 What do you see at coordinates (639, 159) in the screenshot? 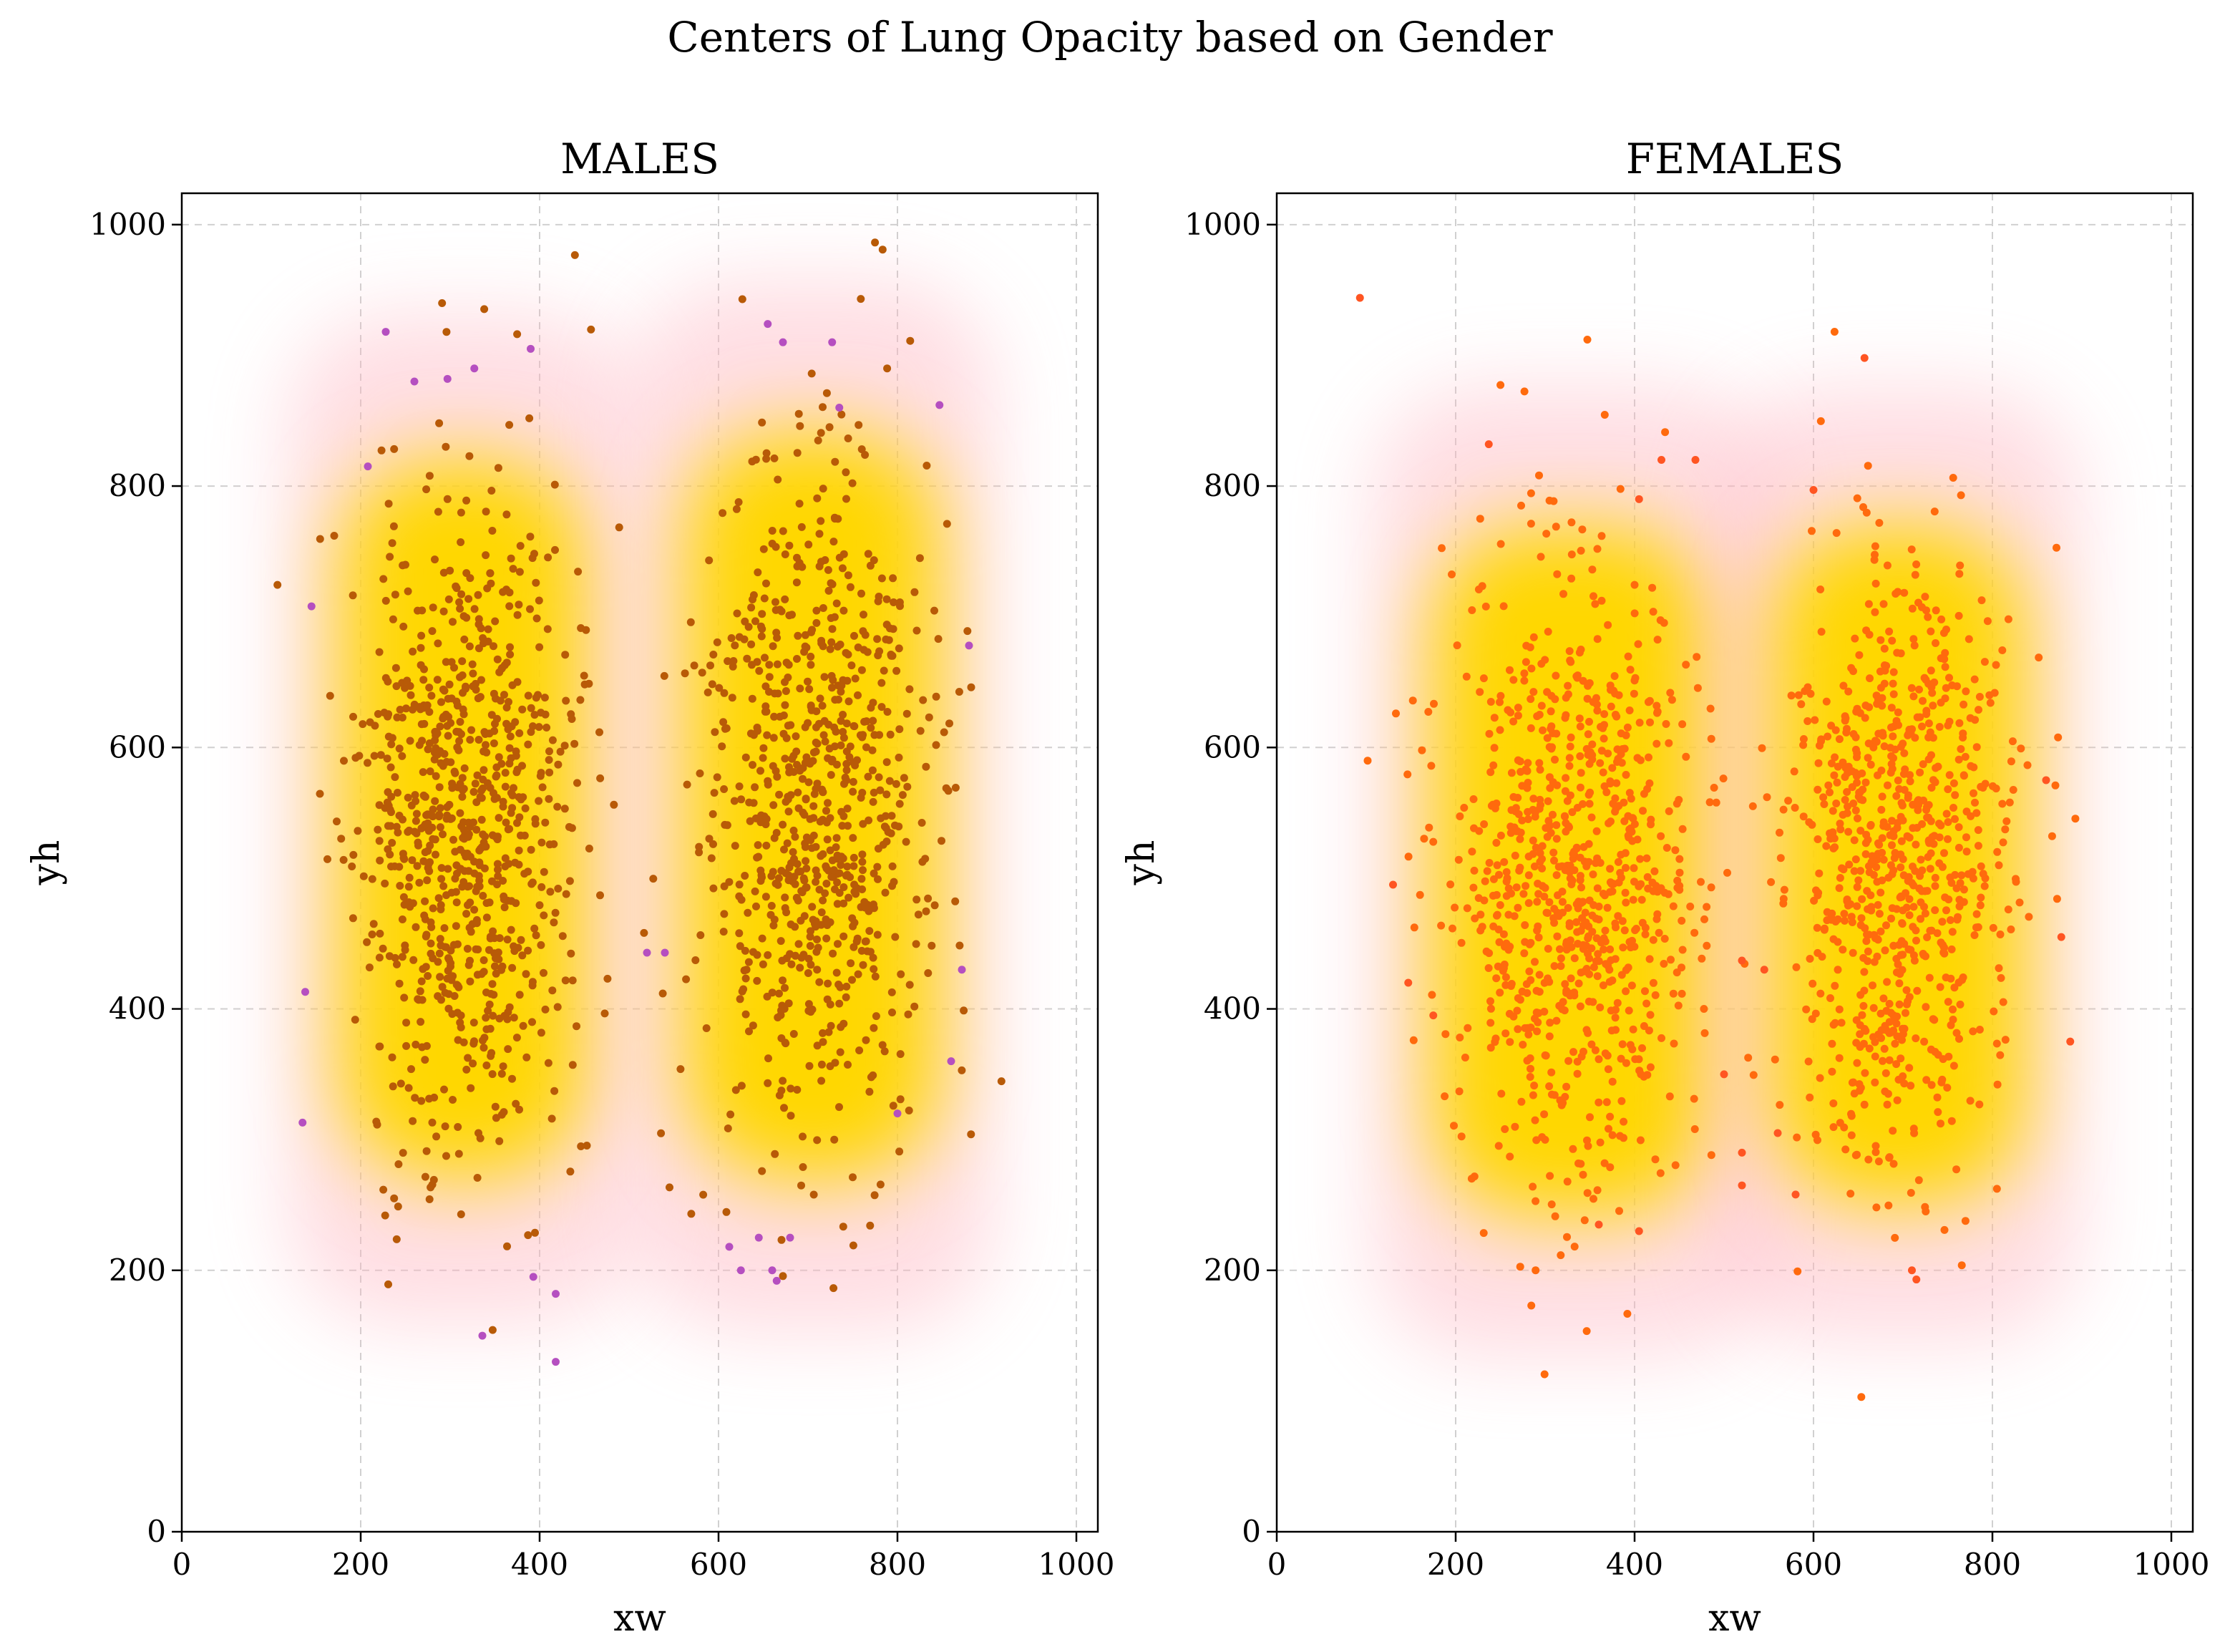
I see `males-title: MALES` at bounding box center [639, 159].